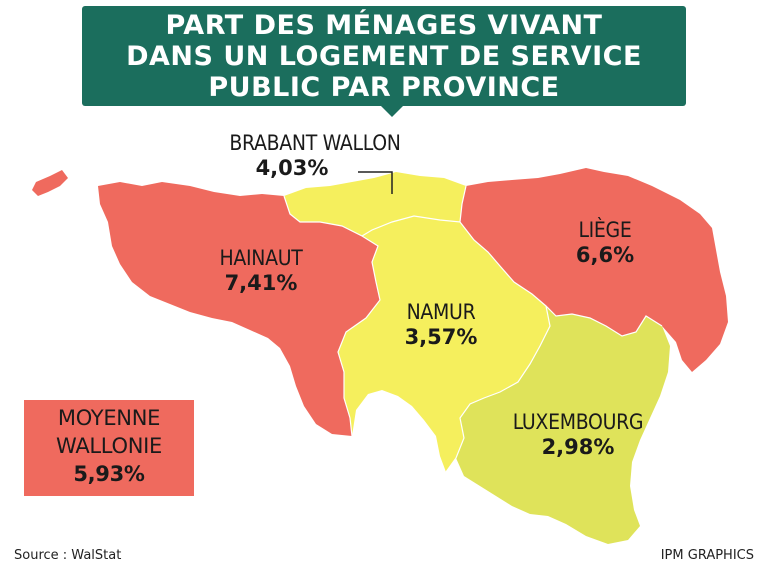 The height and width of the screenshot is (574, 768). What do you see at coordinates (384, 87) in the screenshot?
I see `title-line-3: PUBLIC PAR PROVINCE` at bounding box center [384, 87].